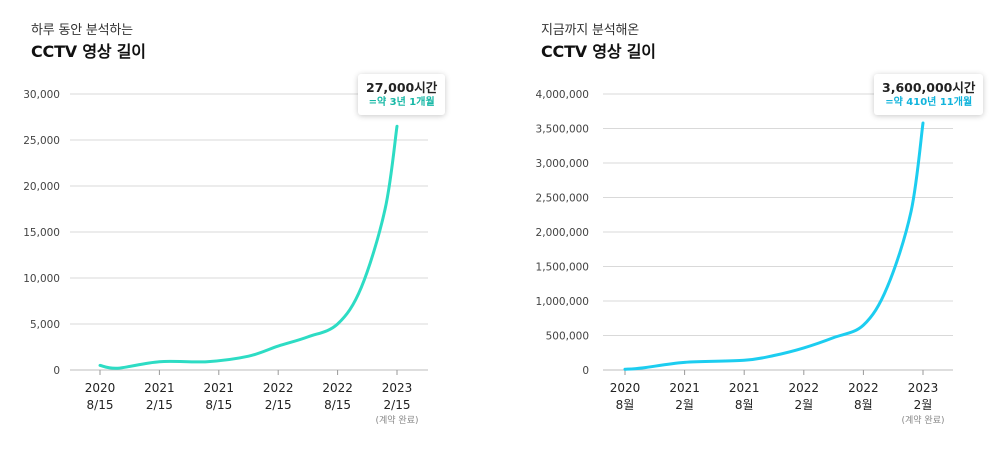 This screenshot has height=452, width=1000. I want to click on y-tick-label: 500,000, so click(567, 337).